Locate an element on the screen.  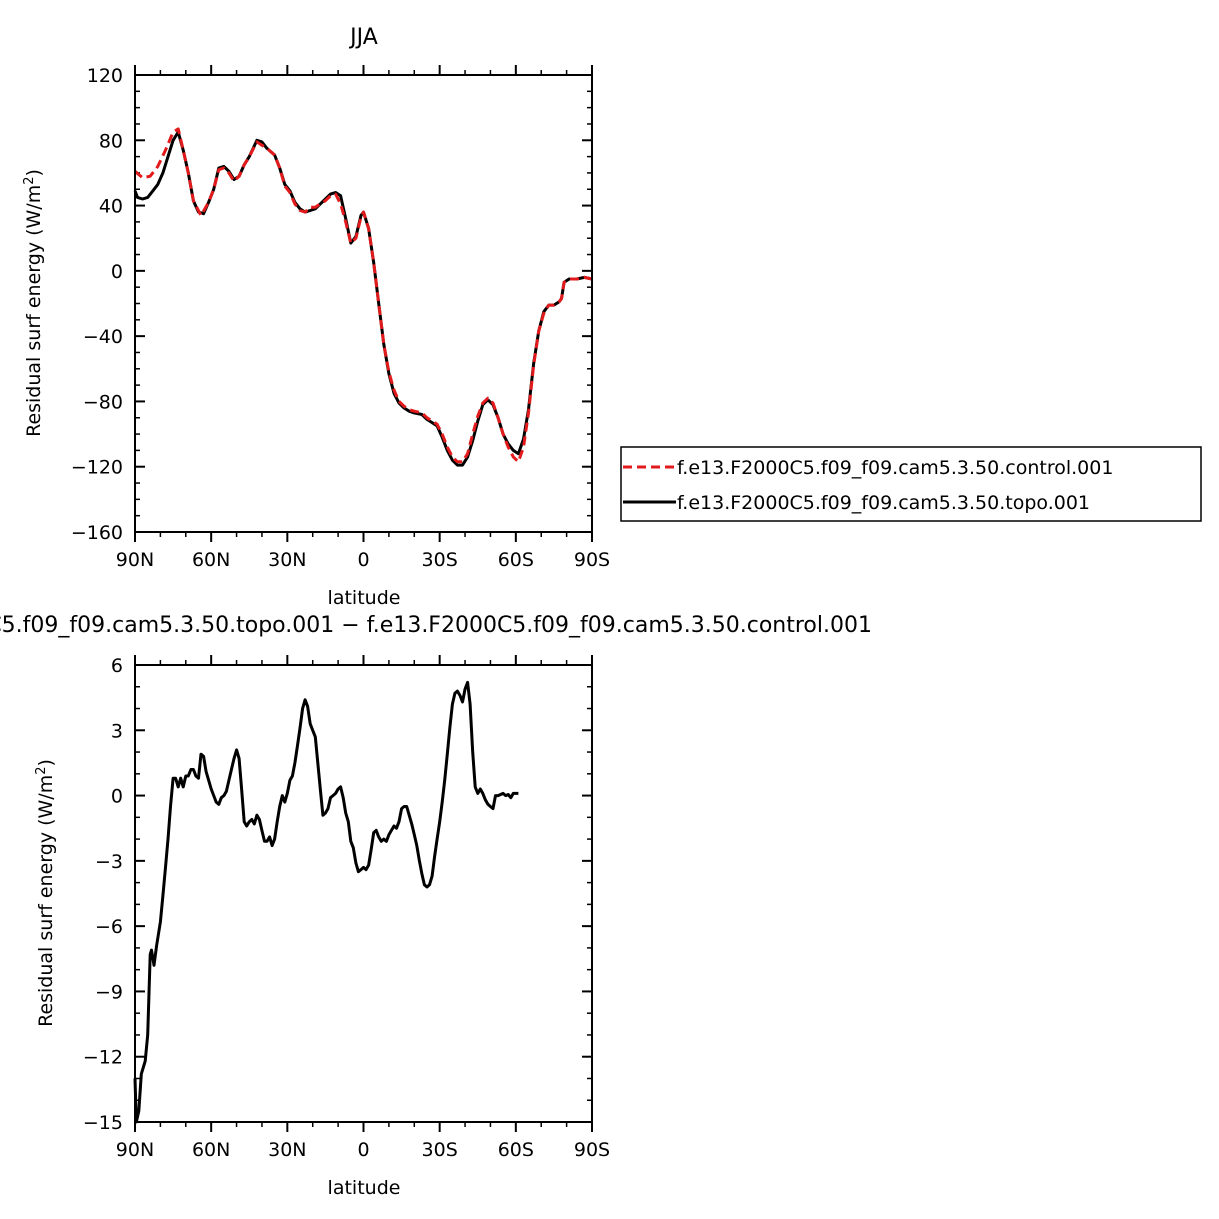
chart-title: JJA is located at coordinates (363, 37).